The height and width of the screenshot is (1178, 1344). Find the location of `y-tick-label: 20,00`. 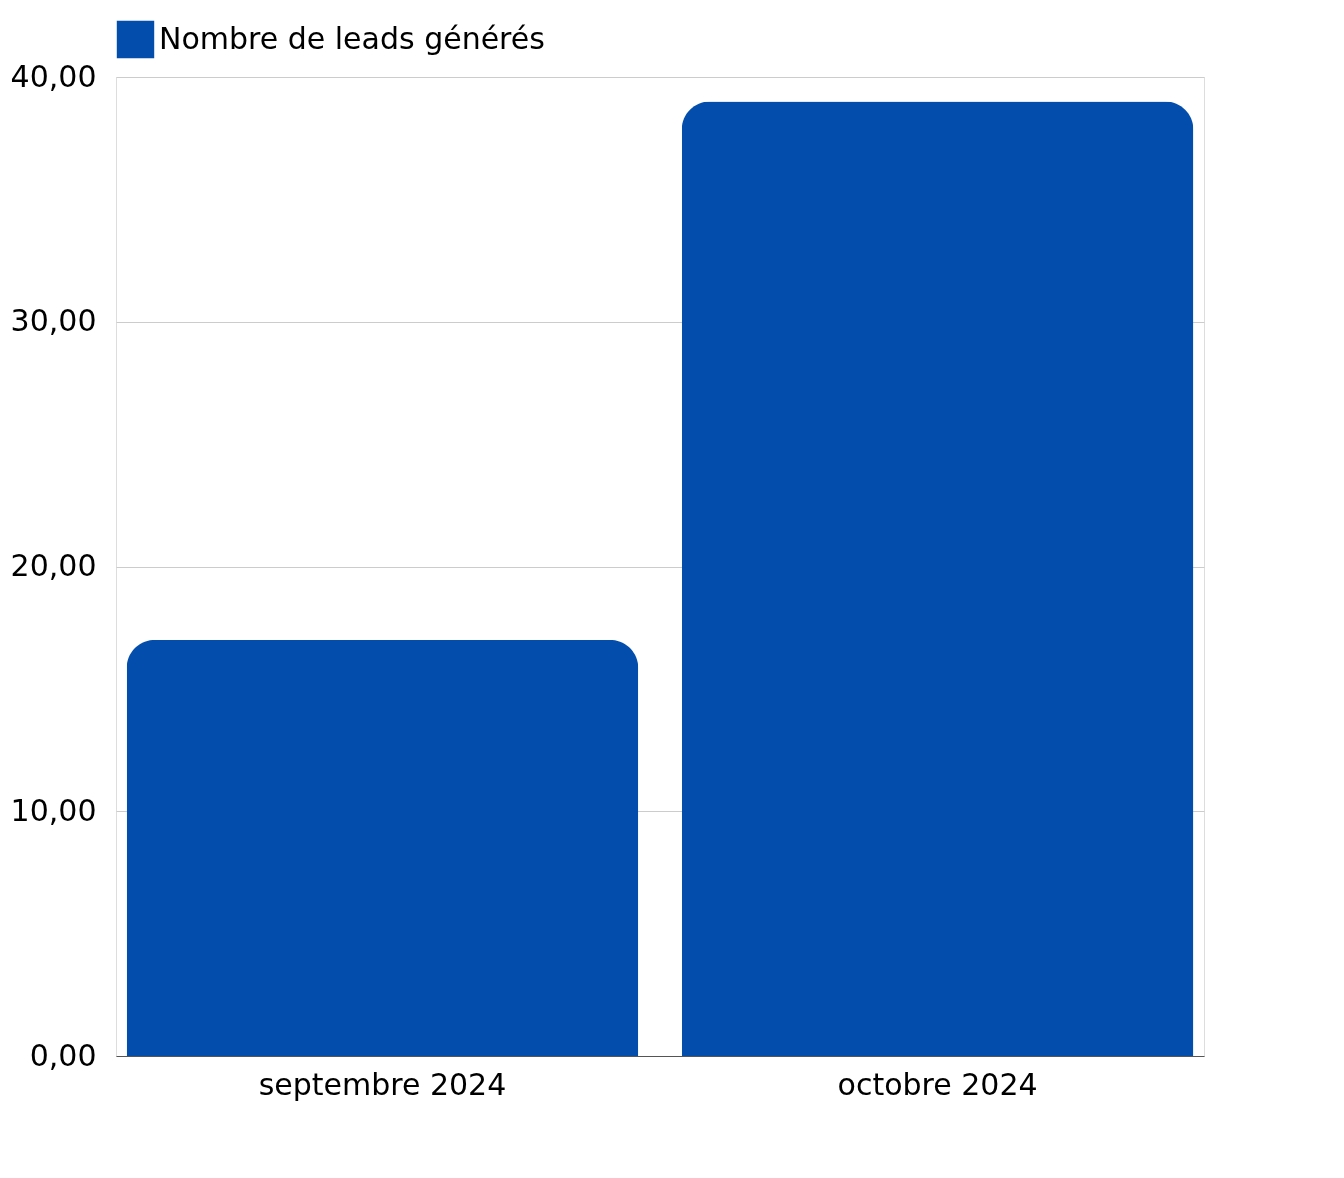

y-tick-label: 20,00 is located at coordinates (53, 565).